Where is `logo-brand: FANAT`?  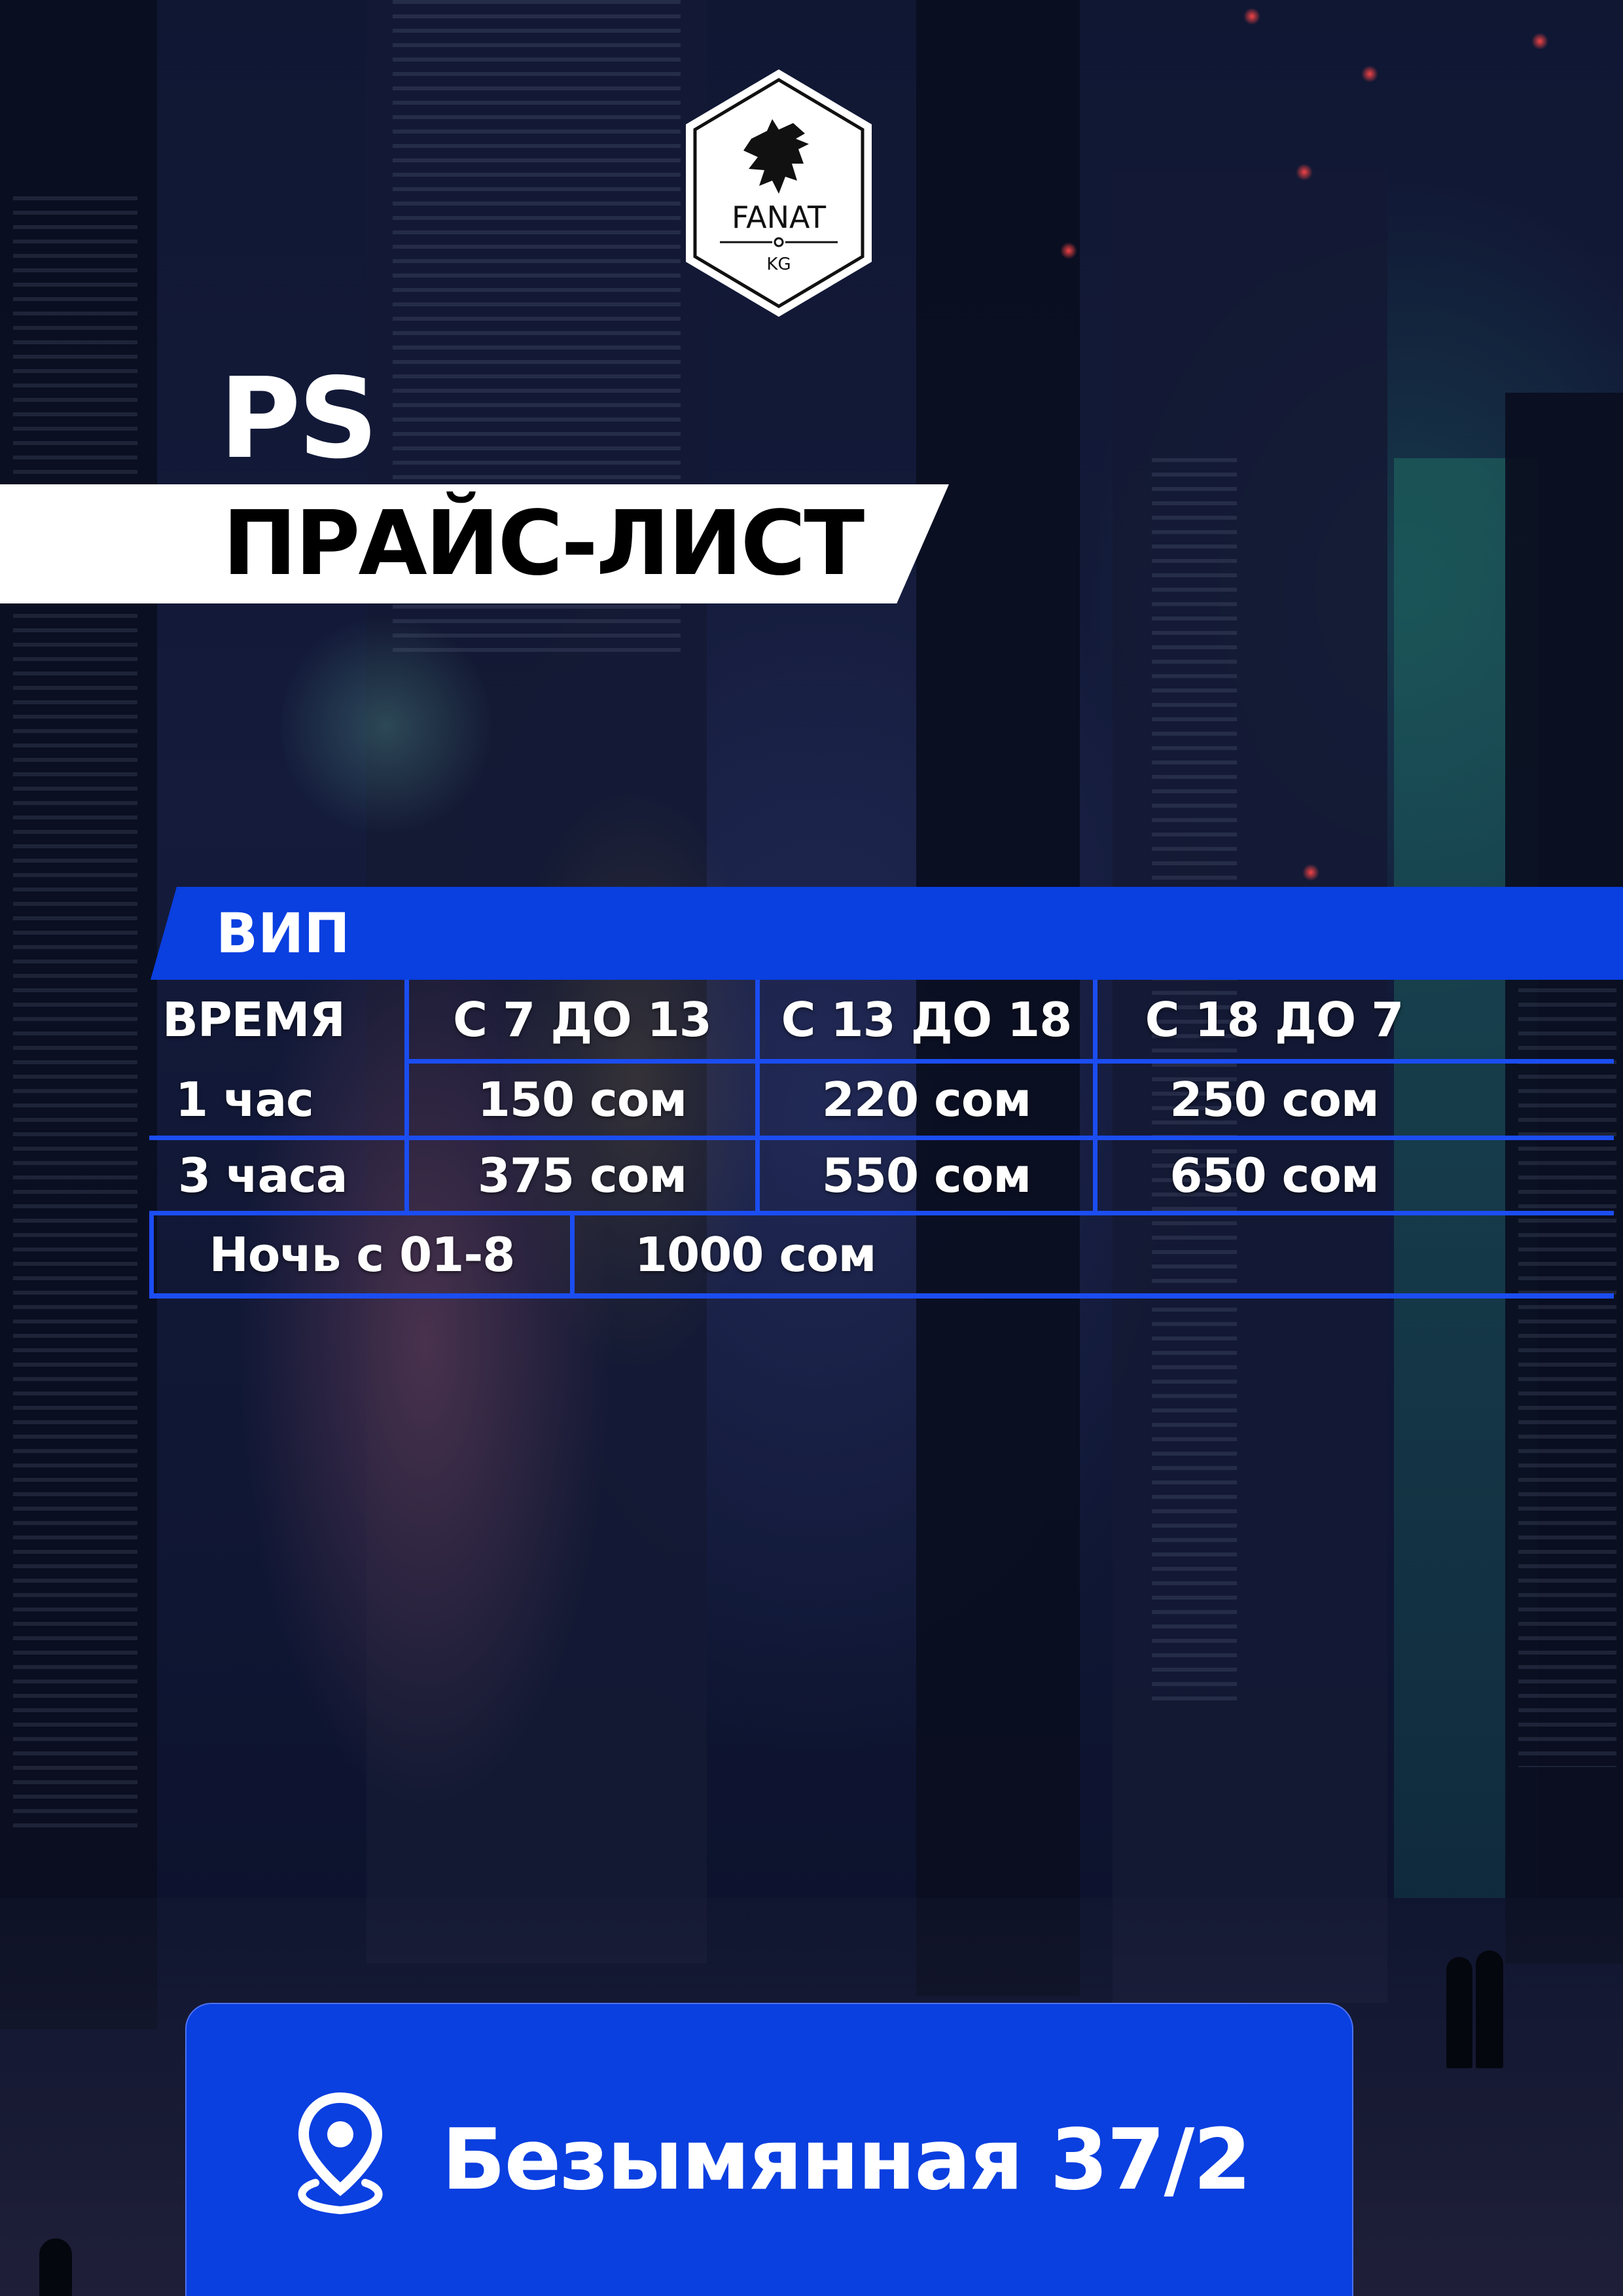
logo-brand: FANAT is located at coordinates (779, 217).